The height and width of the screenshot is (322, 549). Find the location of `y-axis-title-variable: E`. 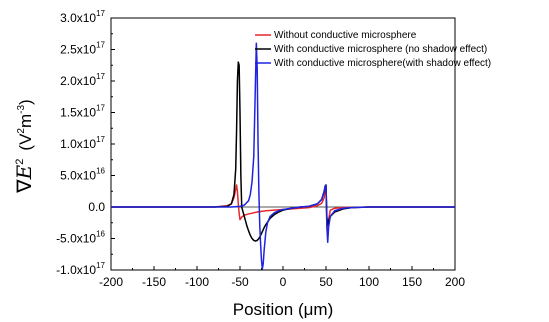

y-axis-title-variable: E is located at coordinates (24, 172).